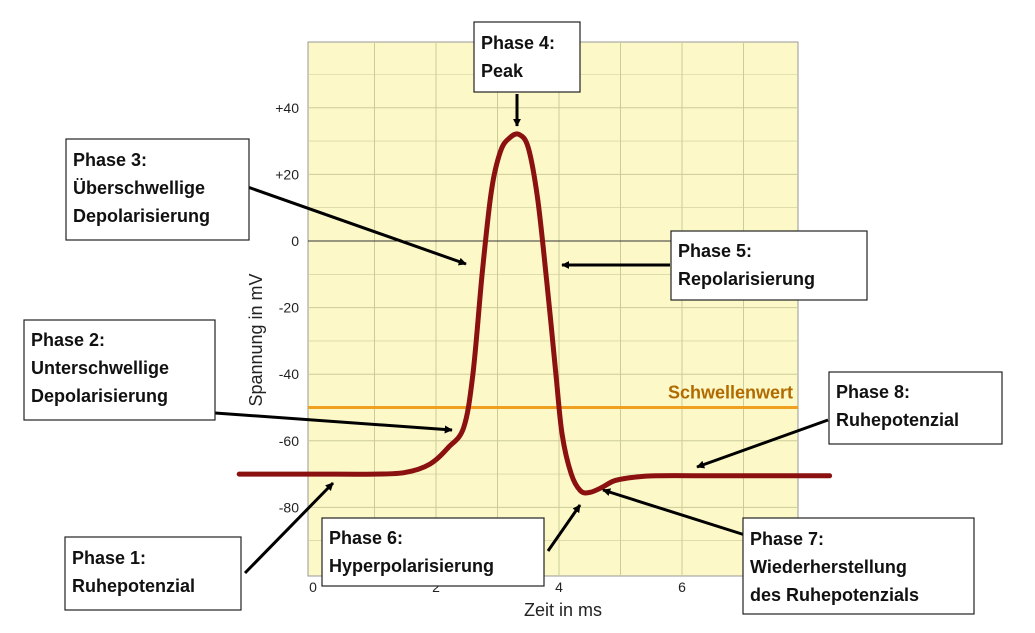 This screenshot has height=633, width=1035. I want to click on y-tick-label: -80, so click(289, 507).